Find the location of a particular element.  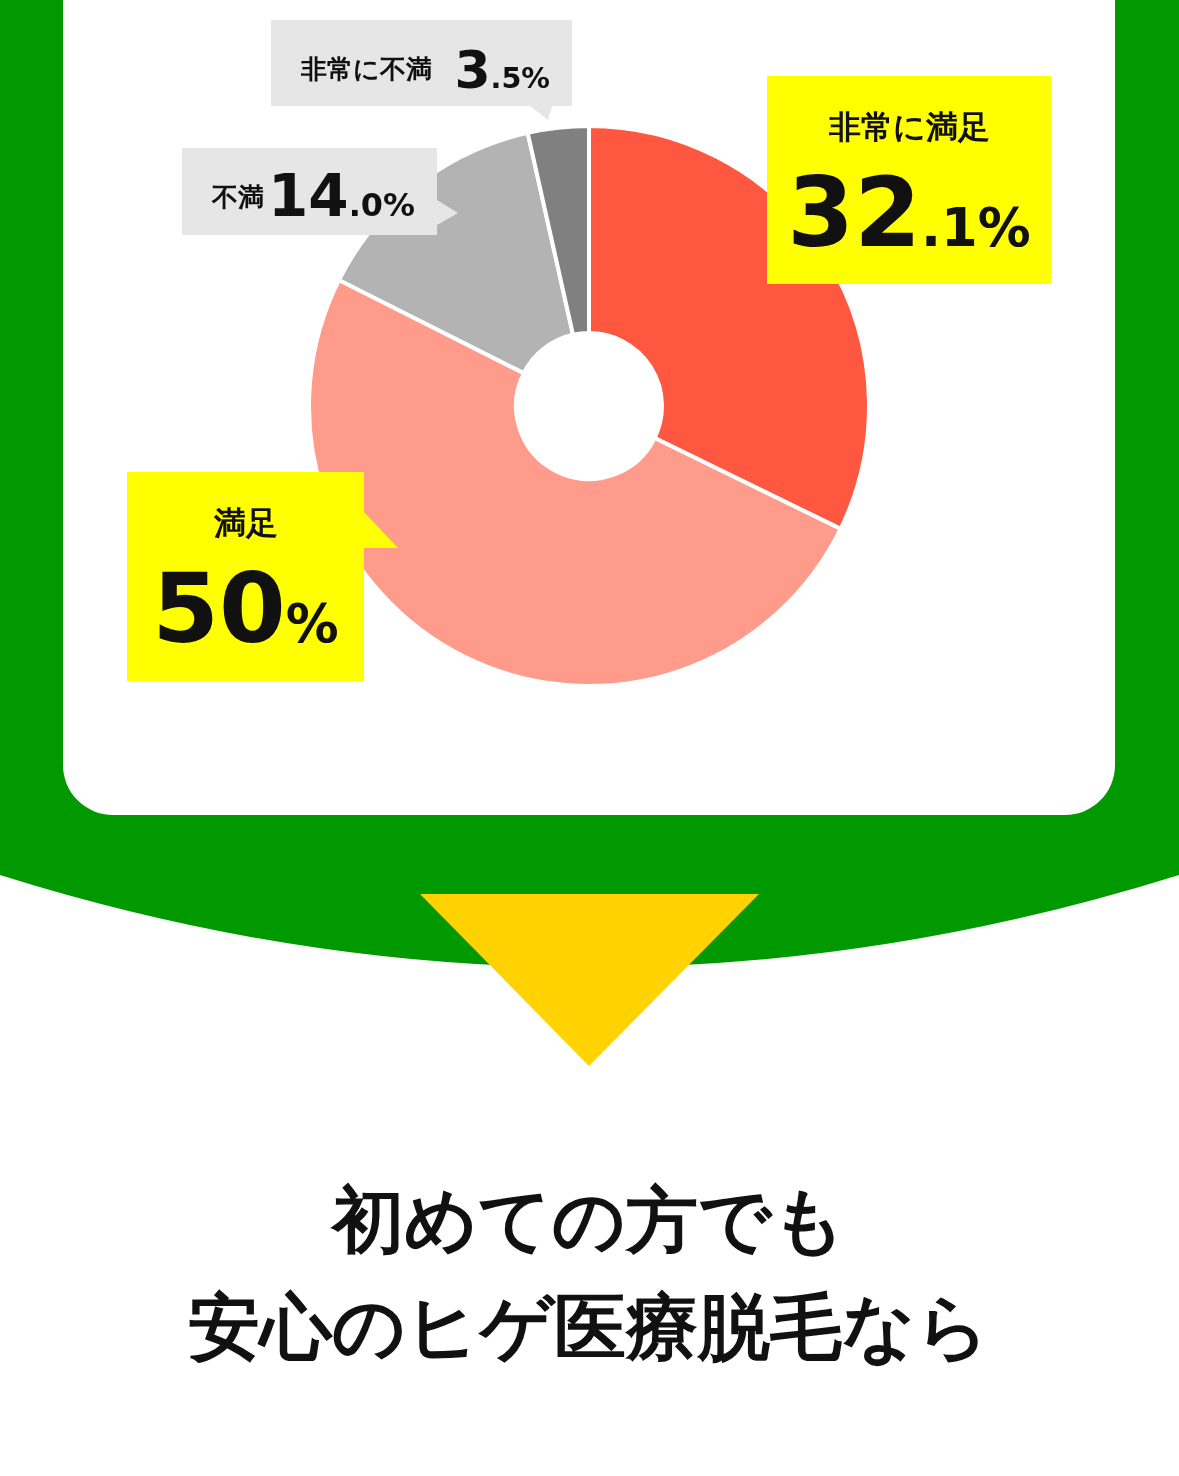

slice-label: 非常に不満 is located at coordinates (366, 69).